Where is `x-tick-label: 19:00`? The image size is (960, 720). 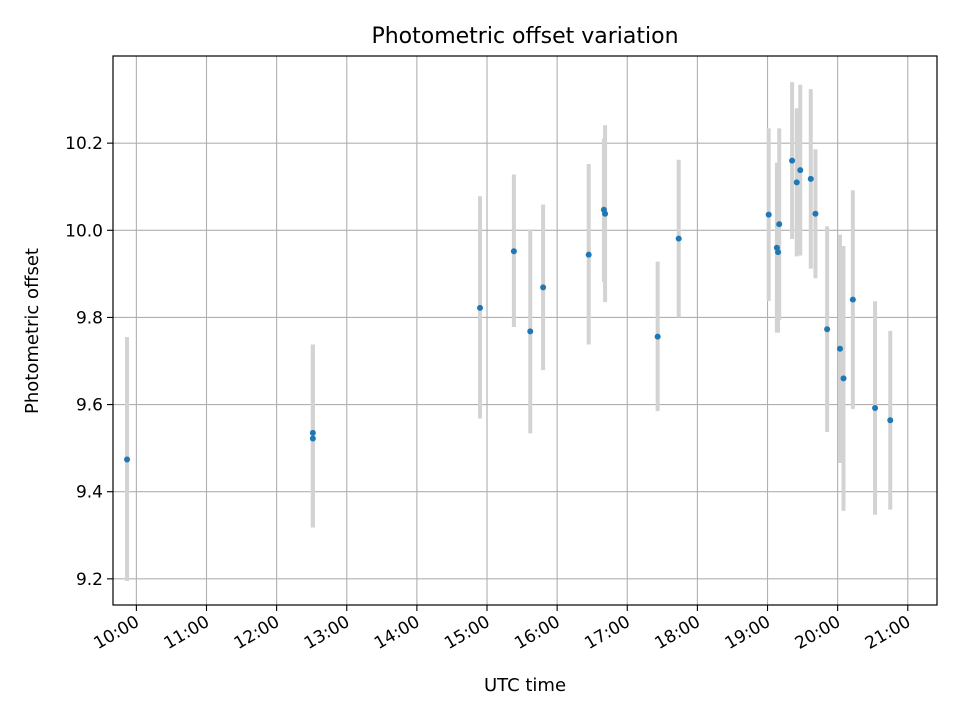
x-tick-label: 19:00 is located at coordinates (748, 633).